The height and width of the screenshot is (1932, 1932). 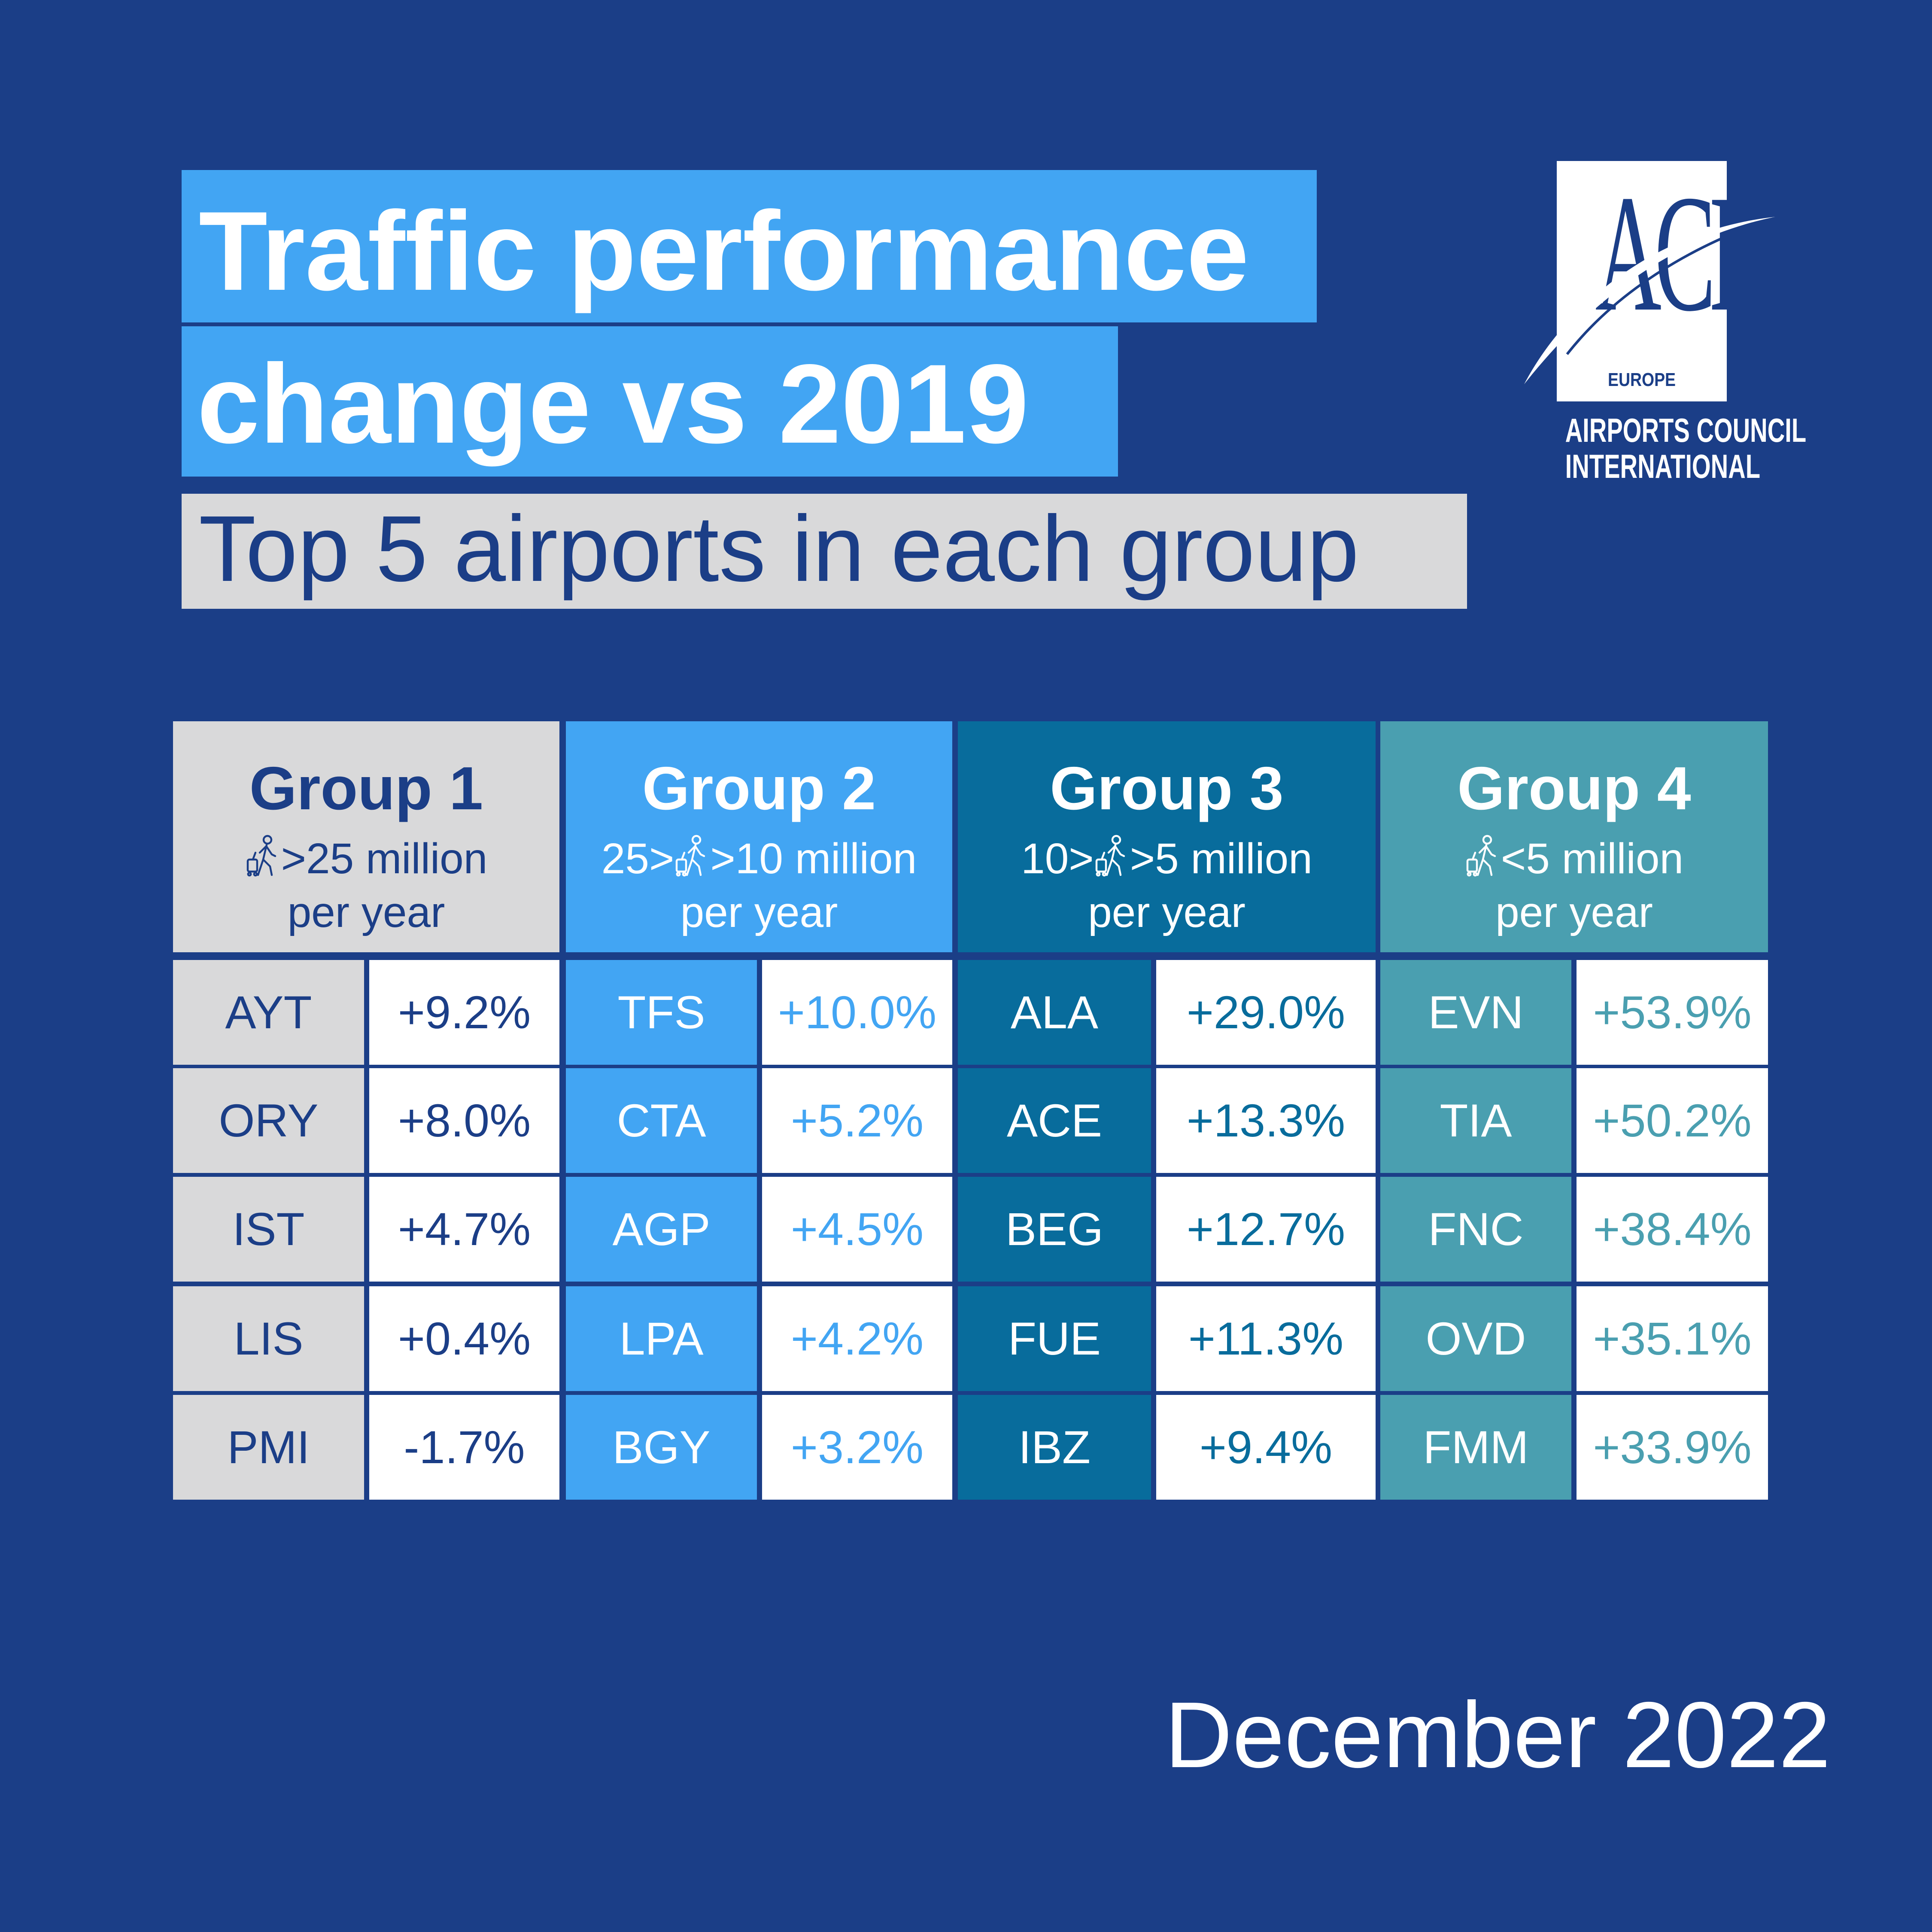 I want to click on airport-code-cell: EVN, so click(x=1475, y=1013).